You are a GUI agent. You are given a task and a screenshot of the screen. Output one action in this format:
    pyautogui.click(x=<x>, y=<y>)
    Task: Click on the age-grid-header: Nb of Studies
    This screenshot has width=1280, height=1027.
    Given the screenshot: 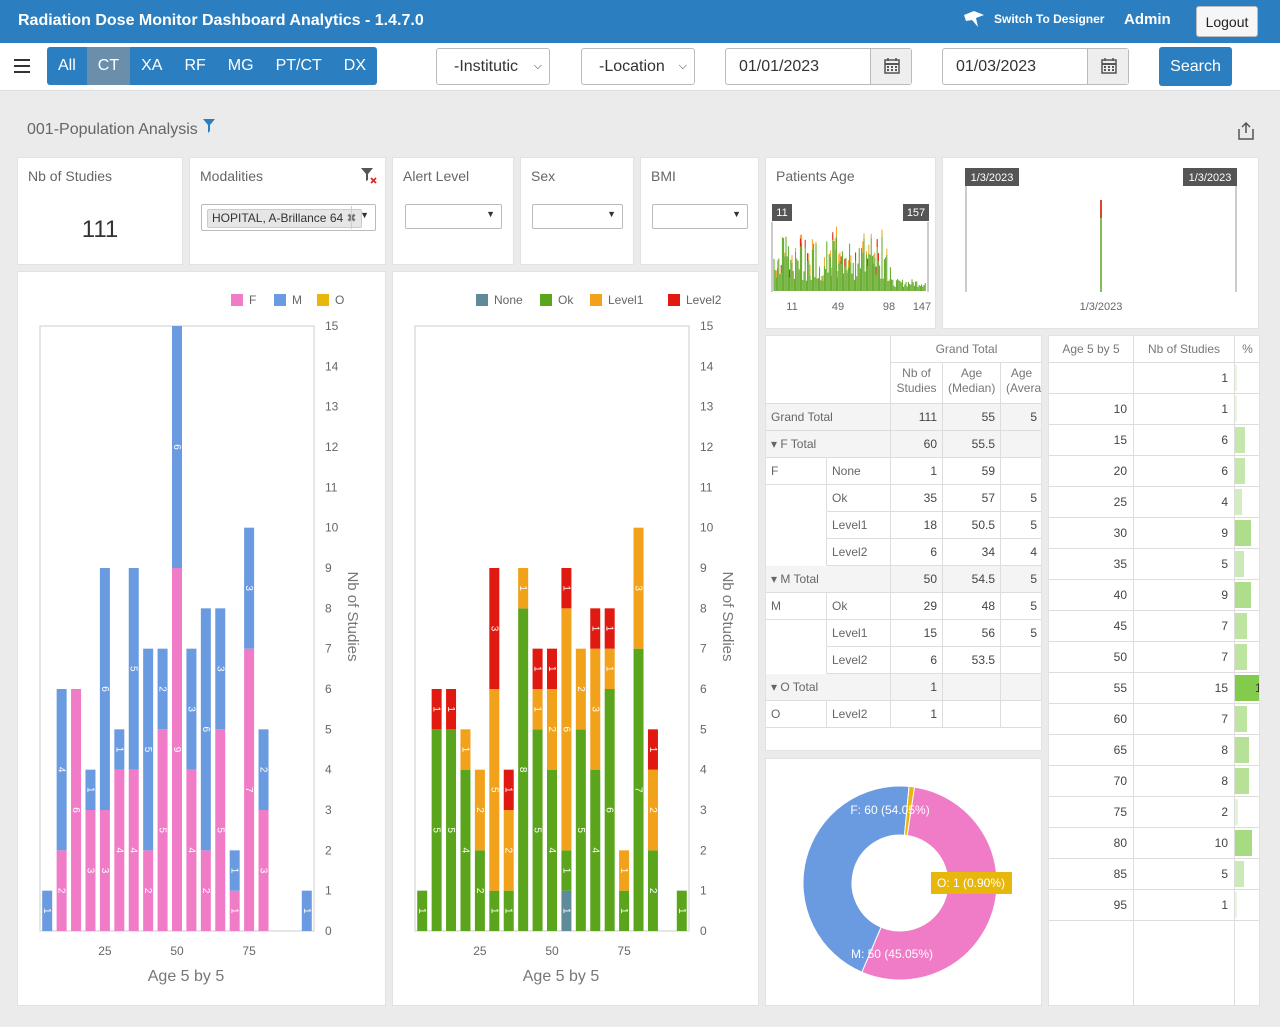 What is the action you would take?
    pyautogui.click(x=1184, y=349)
    